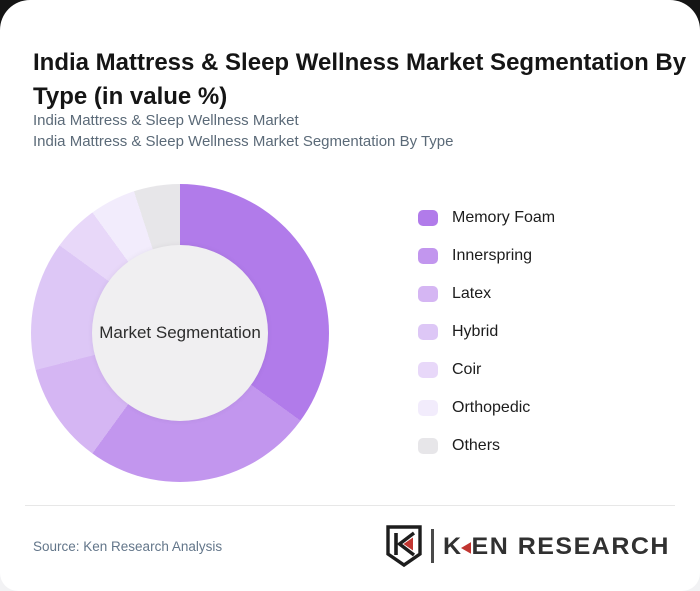  I want to click on donut-center-label: Market Segmentation, so click(180, 332).